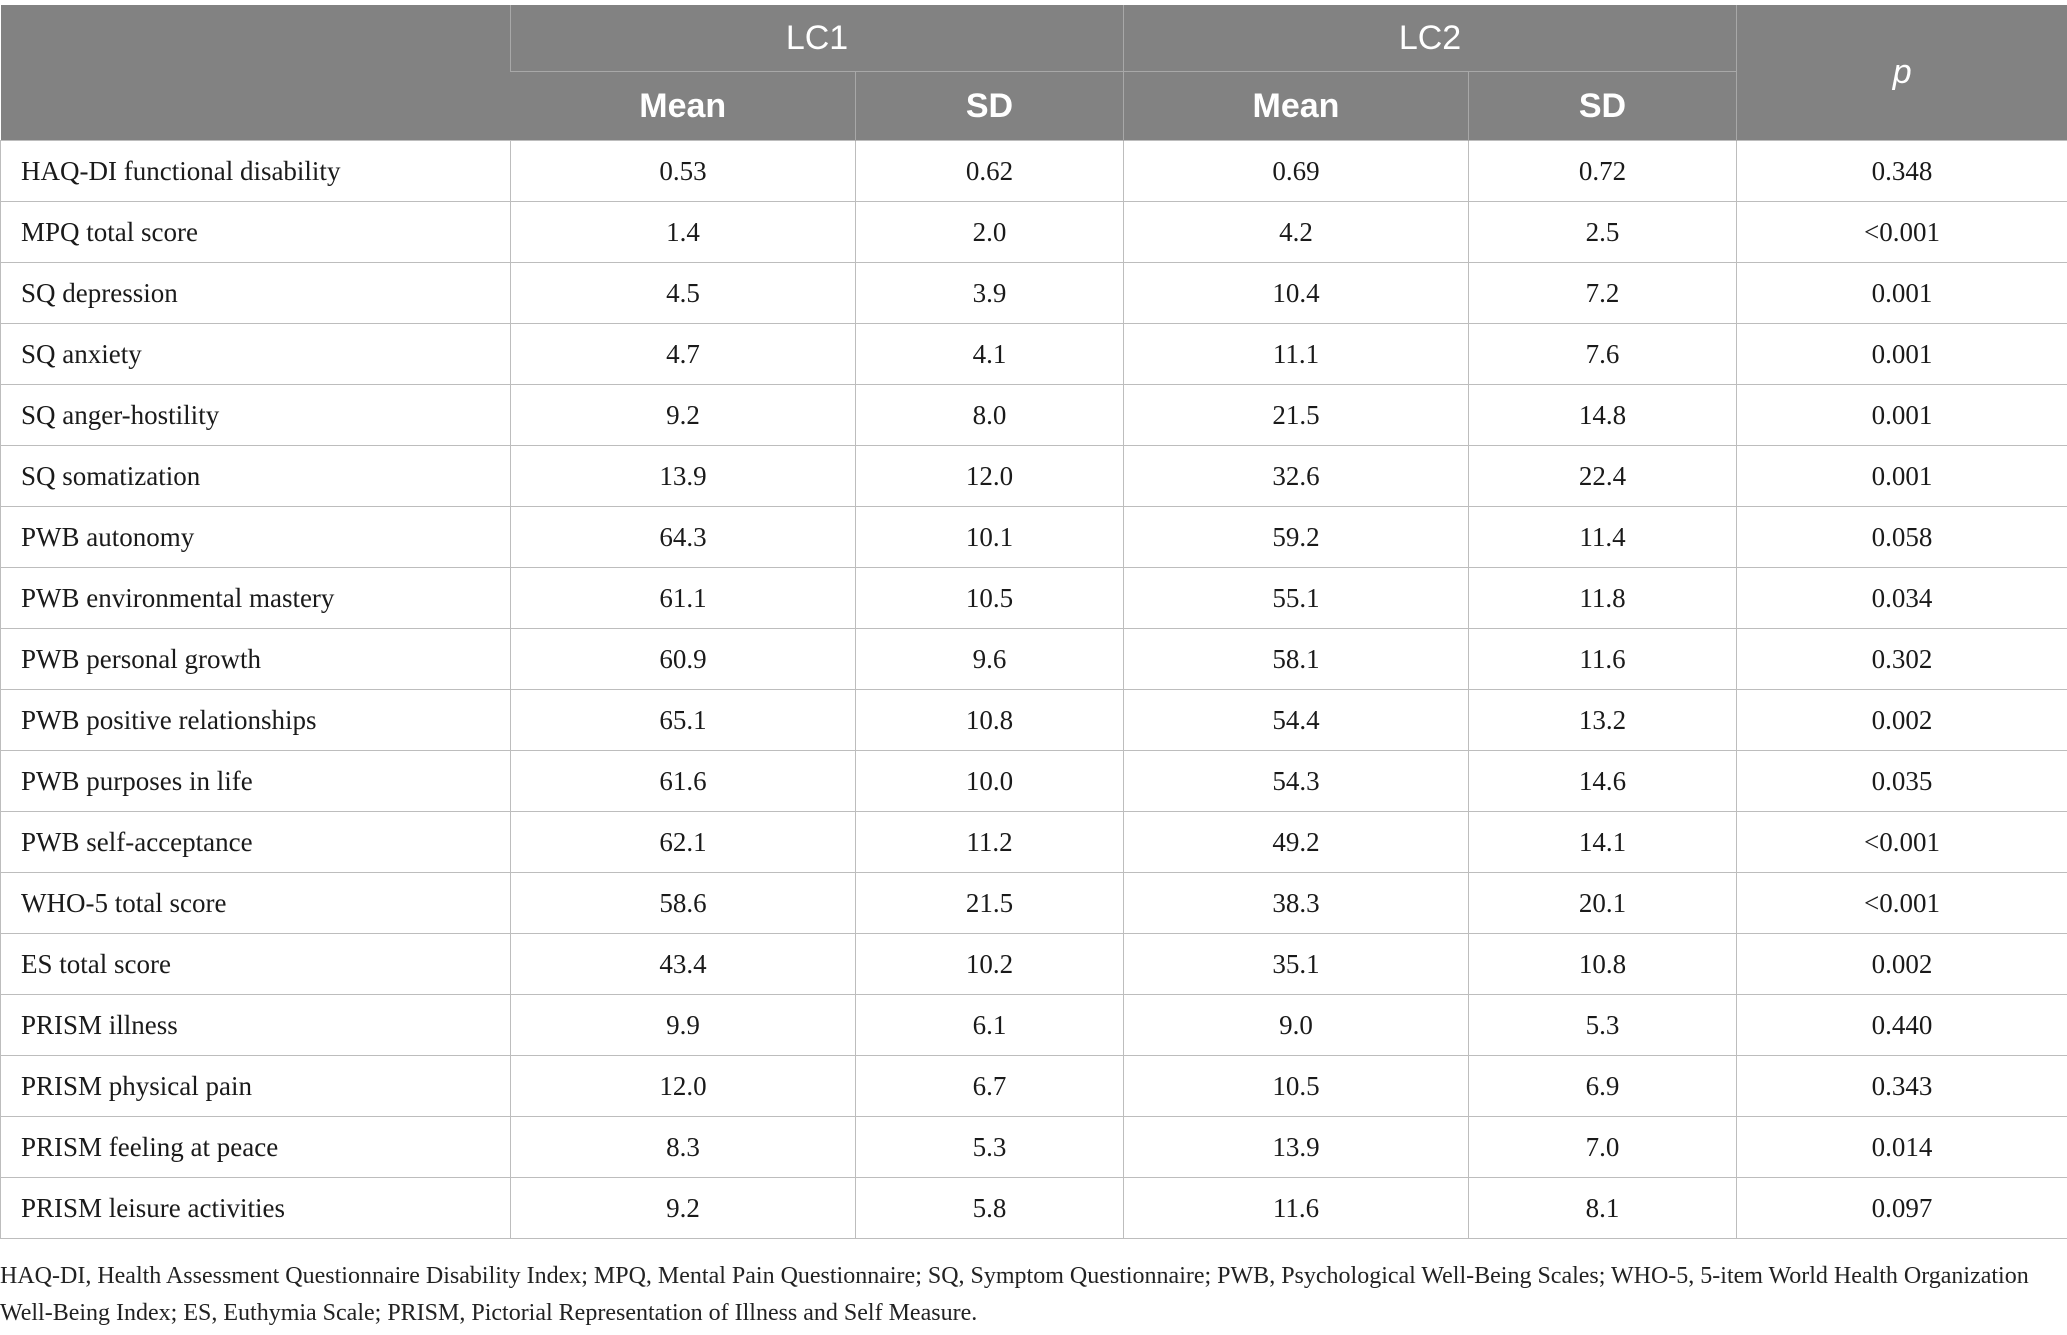 The height and width of the screenshot is (1335, 2067). I want to click on lc2-sd-cell: 20.1, so click(1602, 903).